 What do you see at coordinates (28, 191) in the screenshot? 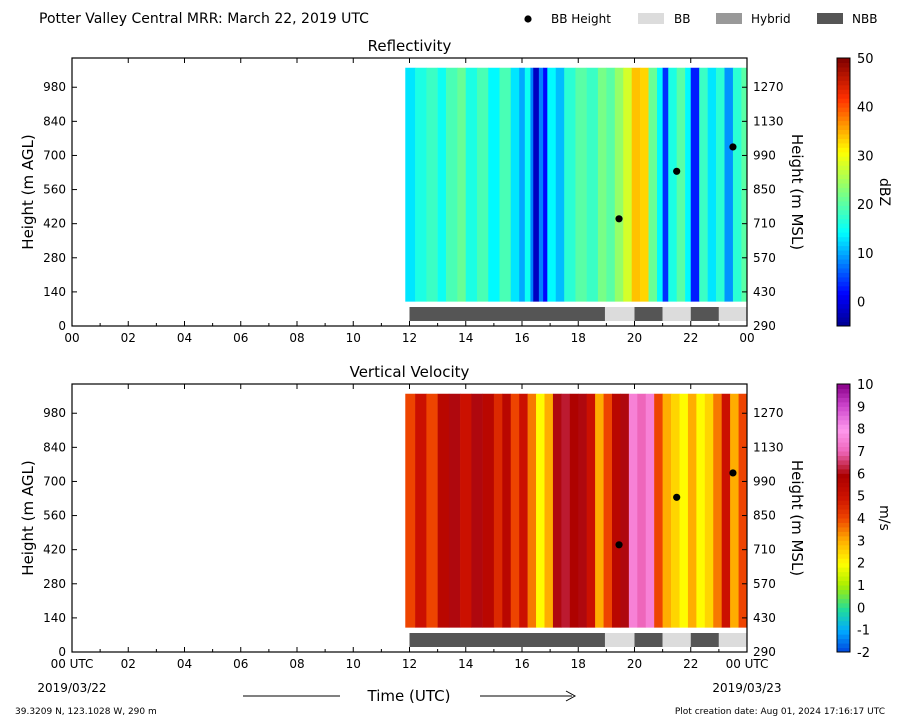
I see `reflectivity-ylabel-left: Height (m AGL)` at bounding box center [28, 191].